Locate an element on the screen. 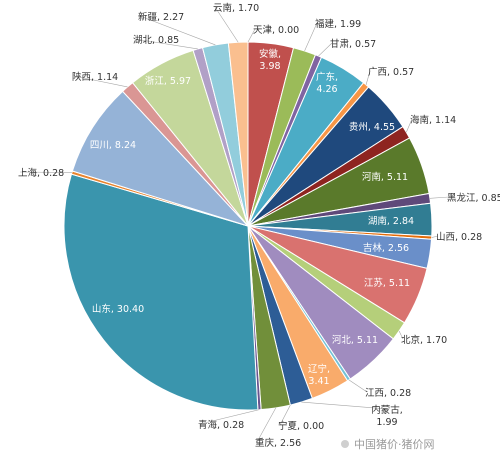 The image size is (500, 452). data-label: 江西, 0.28 is located at coordinates (388, 393).